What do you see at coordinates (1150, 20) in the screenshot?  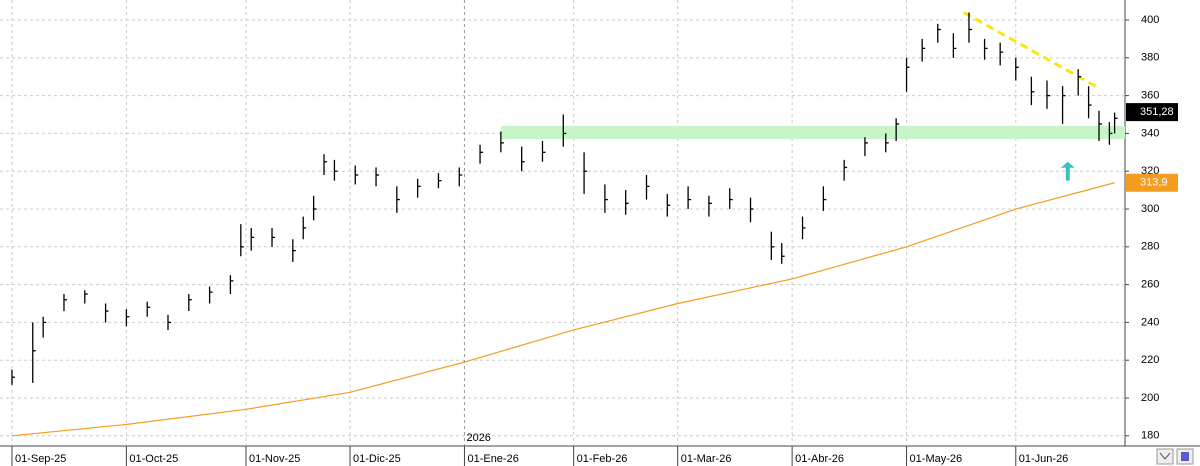 I see `y-tick-label: 400` at bounding box center [1150, 20].